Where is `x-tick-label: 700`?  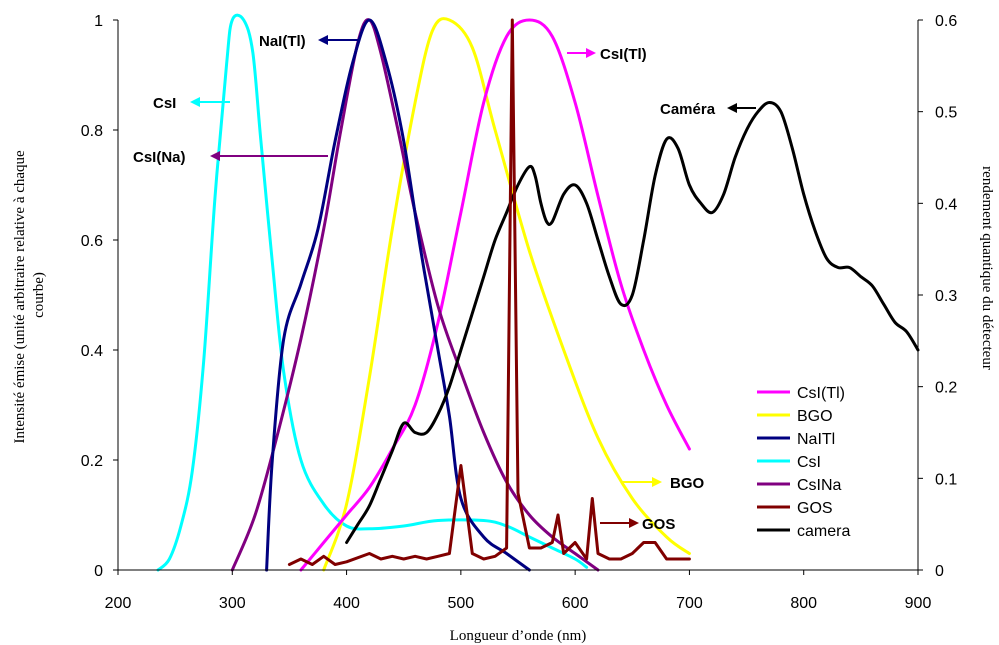 x-tick-label: 700 is located at coordinates (689, 603).